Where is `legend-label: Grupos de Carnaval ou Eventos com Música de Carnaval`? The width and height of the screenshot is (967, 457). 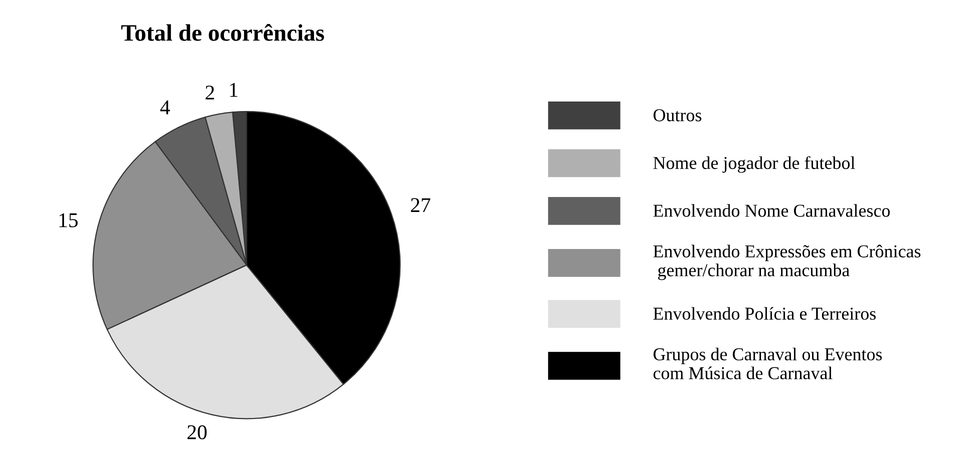
legend-label: Grupos de Carnaval ou Eventos com Música de Carnaval is located at coordinates (768, 364).